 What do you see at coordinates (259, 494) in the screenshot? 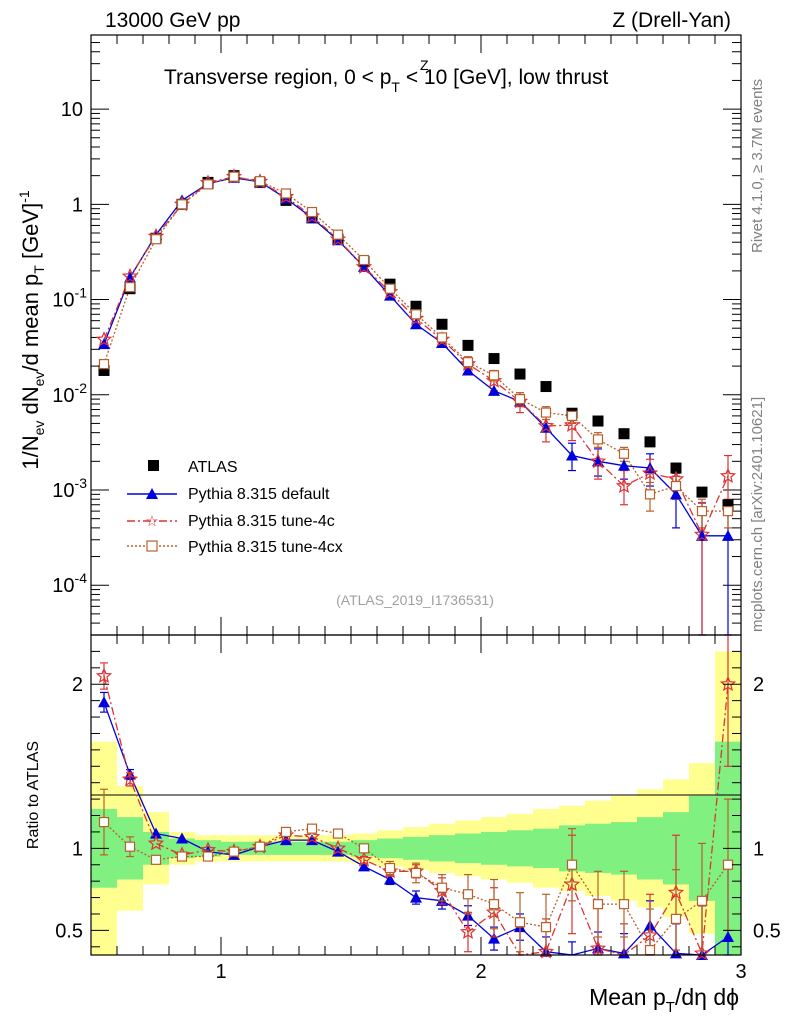
I see `legend-default-label: Pythia 8.315 default` at bounding box center [259, 494].